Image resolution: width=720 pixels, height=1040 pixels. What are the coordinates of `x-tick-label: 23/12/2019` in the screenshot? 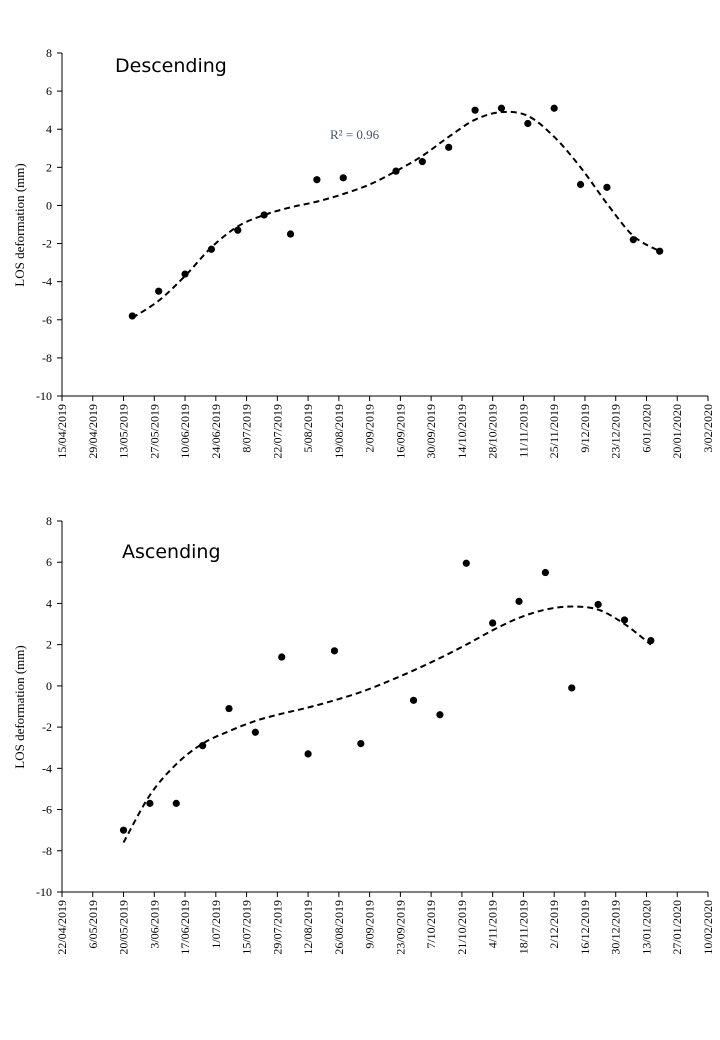 It's located at (616, 431).